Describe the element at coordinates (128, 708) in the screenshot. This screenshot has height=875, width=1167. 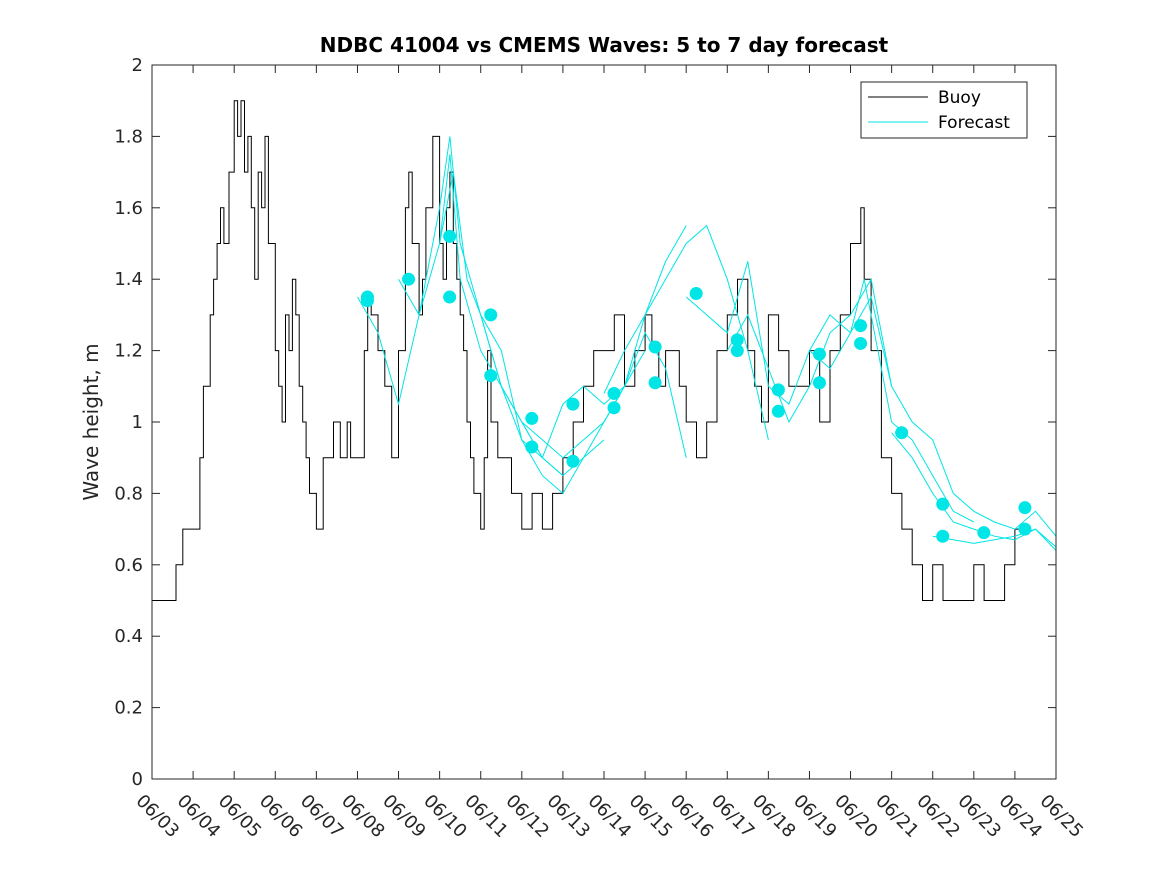
I see `y-tick-label: 0.2` at that location.